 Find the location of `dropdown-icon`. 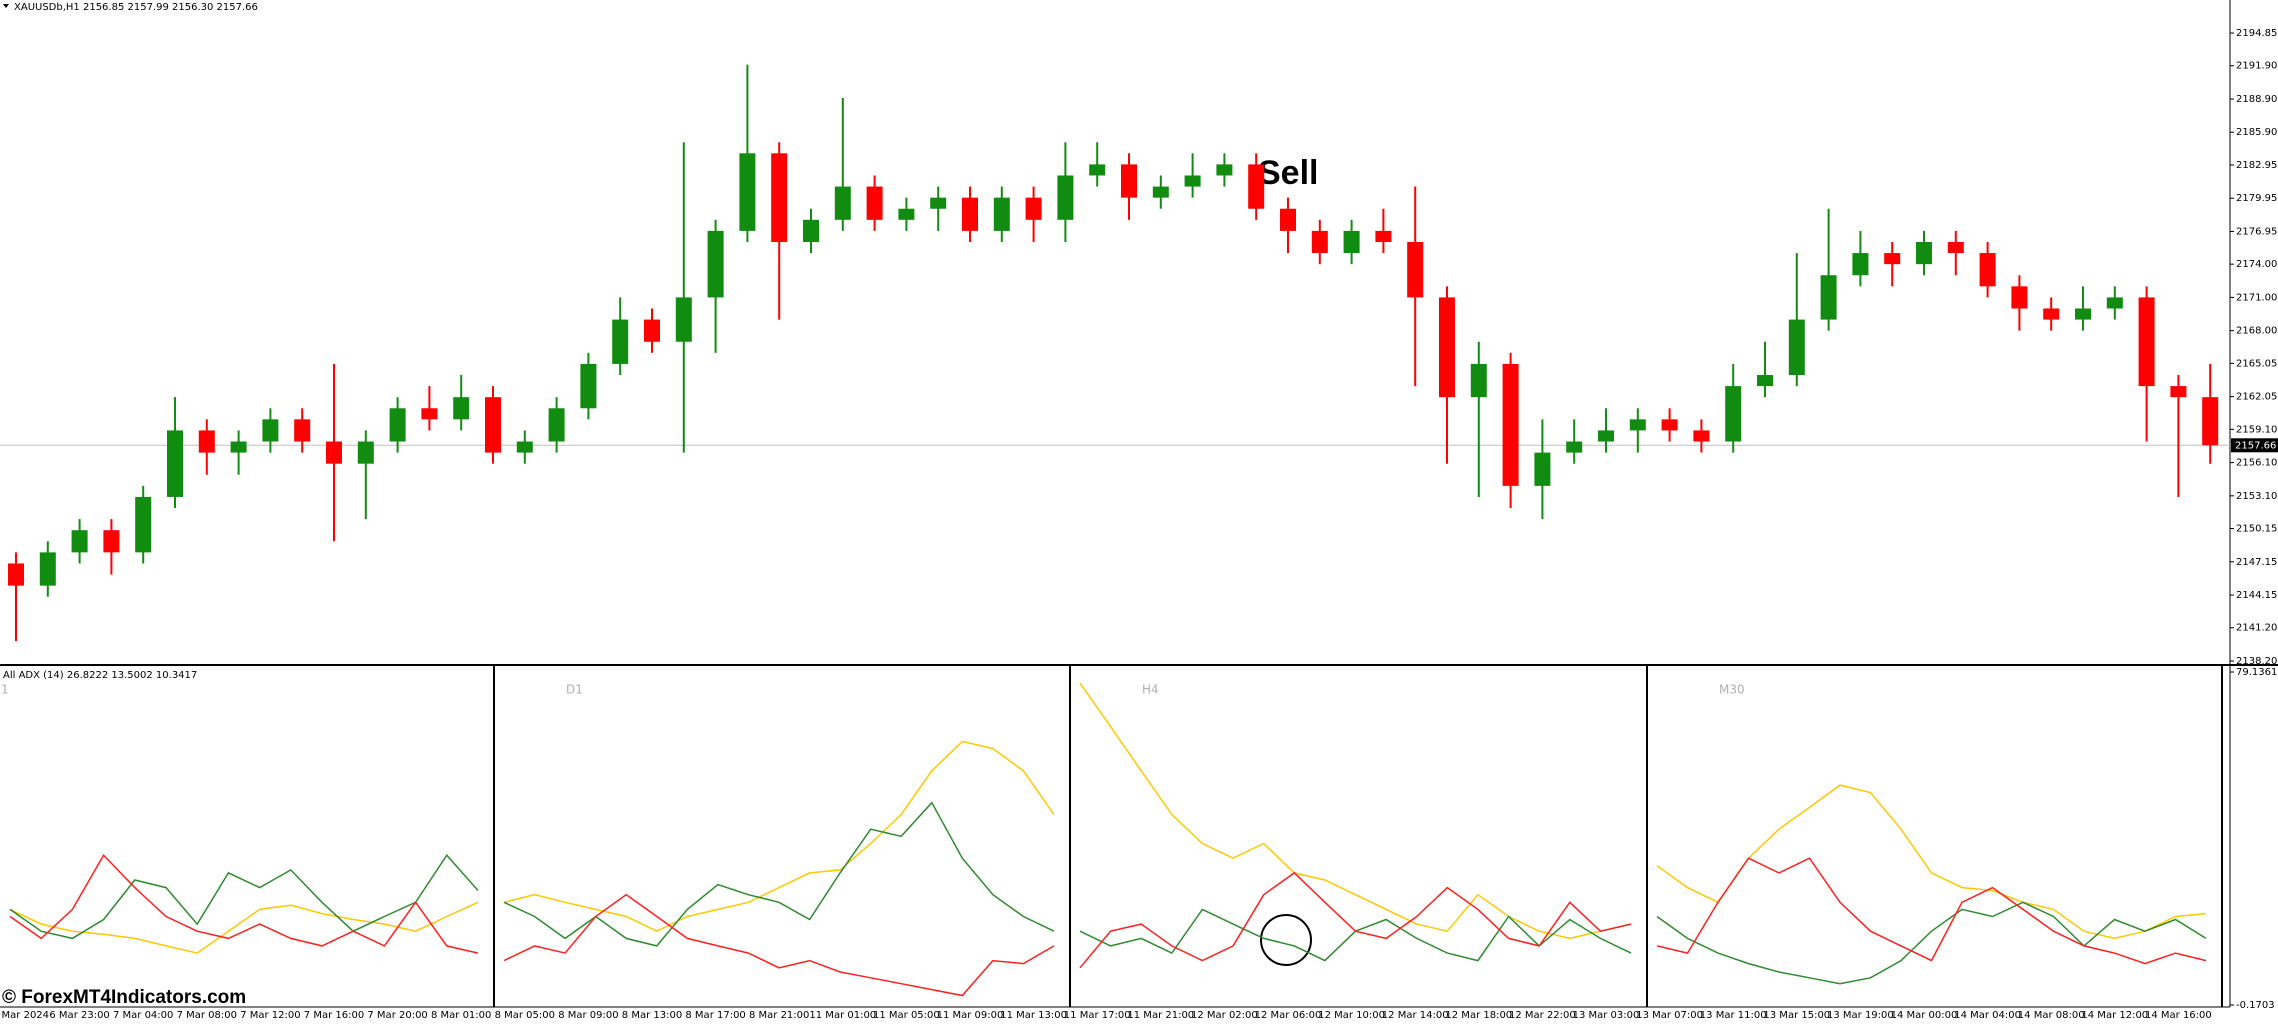

dropdown-icon is located at coordinates (6, 6).